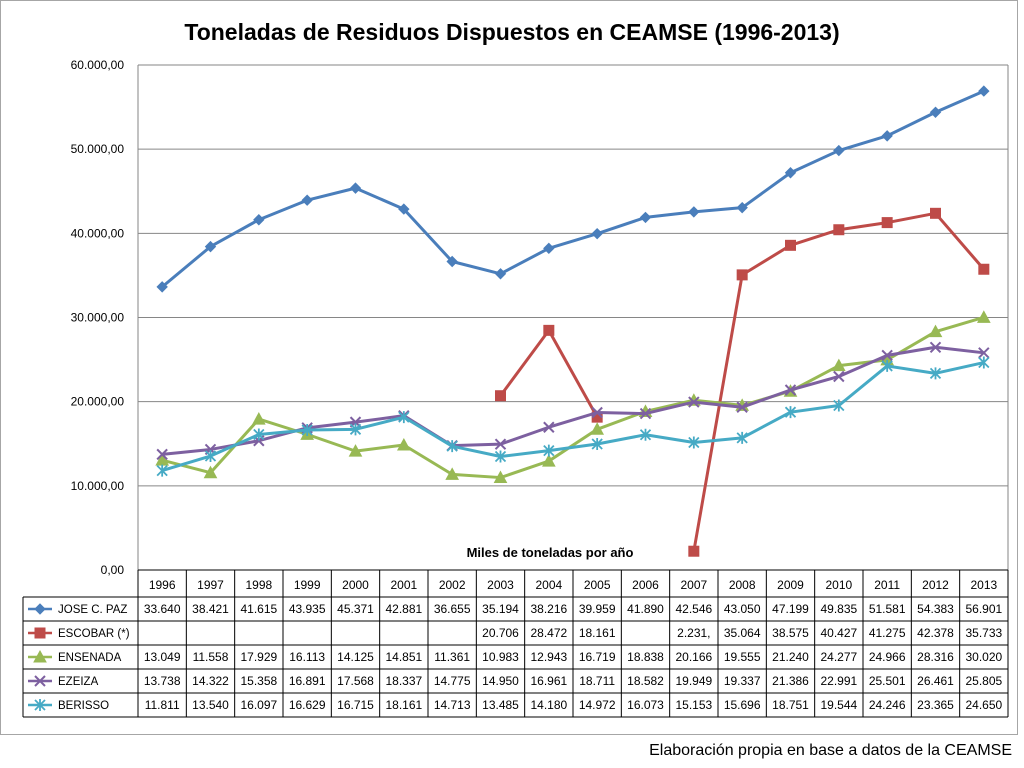  Describe the element at coordinates (597, 681) in the screenshot. I see `data-label: 18.711` at that location.